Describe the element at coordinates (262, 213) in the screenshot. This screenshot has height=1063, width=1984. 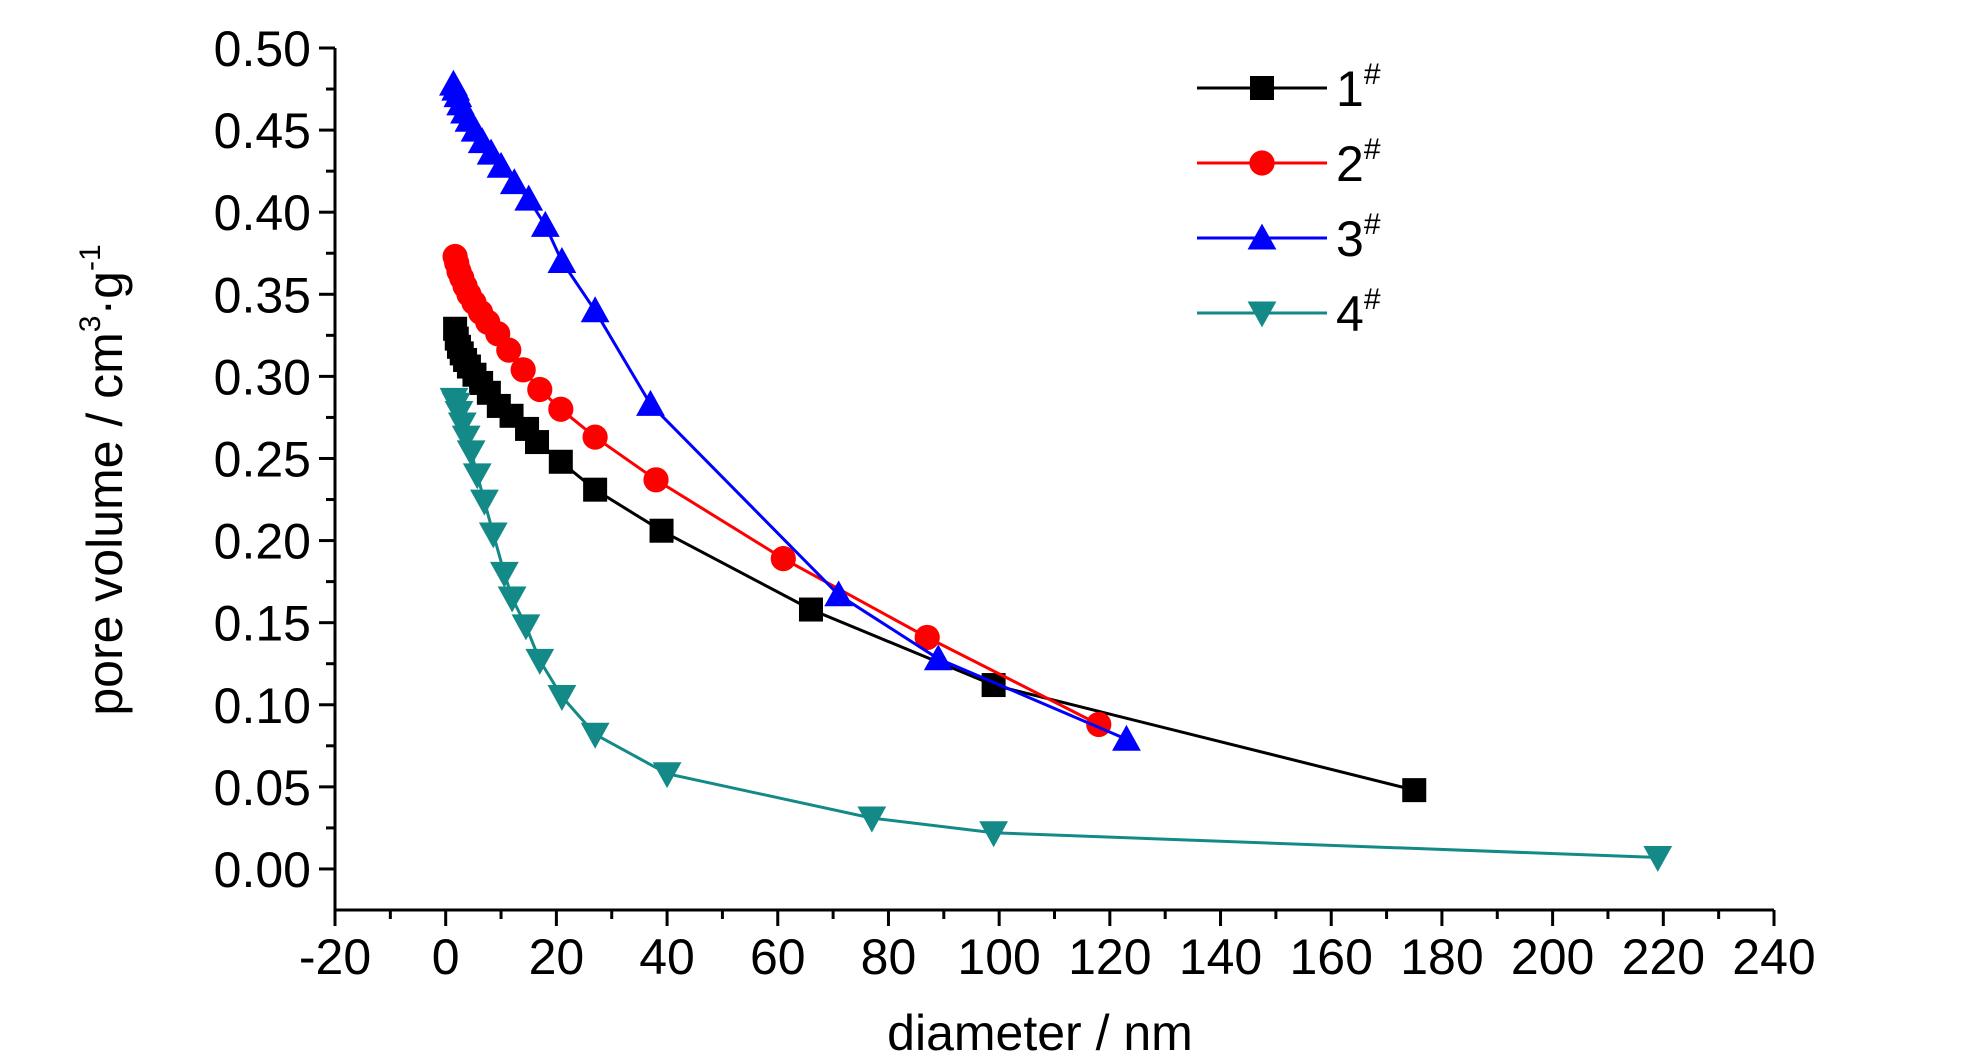
I see `y-tick-label: 0.40` at that location.